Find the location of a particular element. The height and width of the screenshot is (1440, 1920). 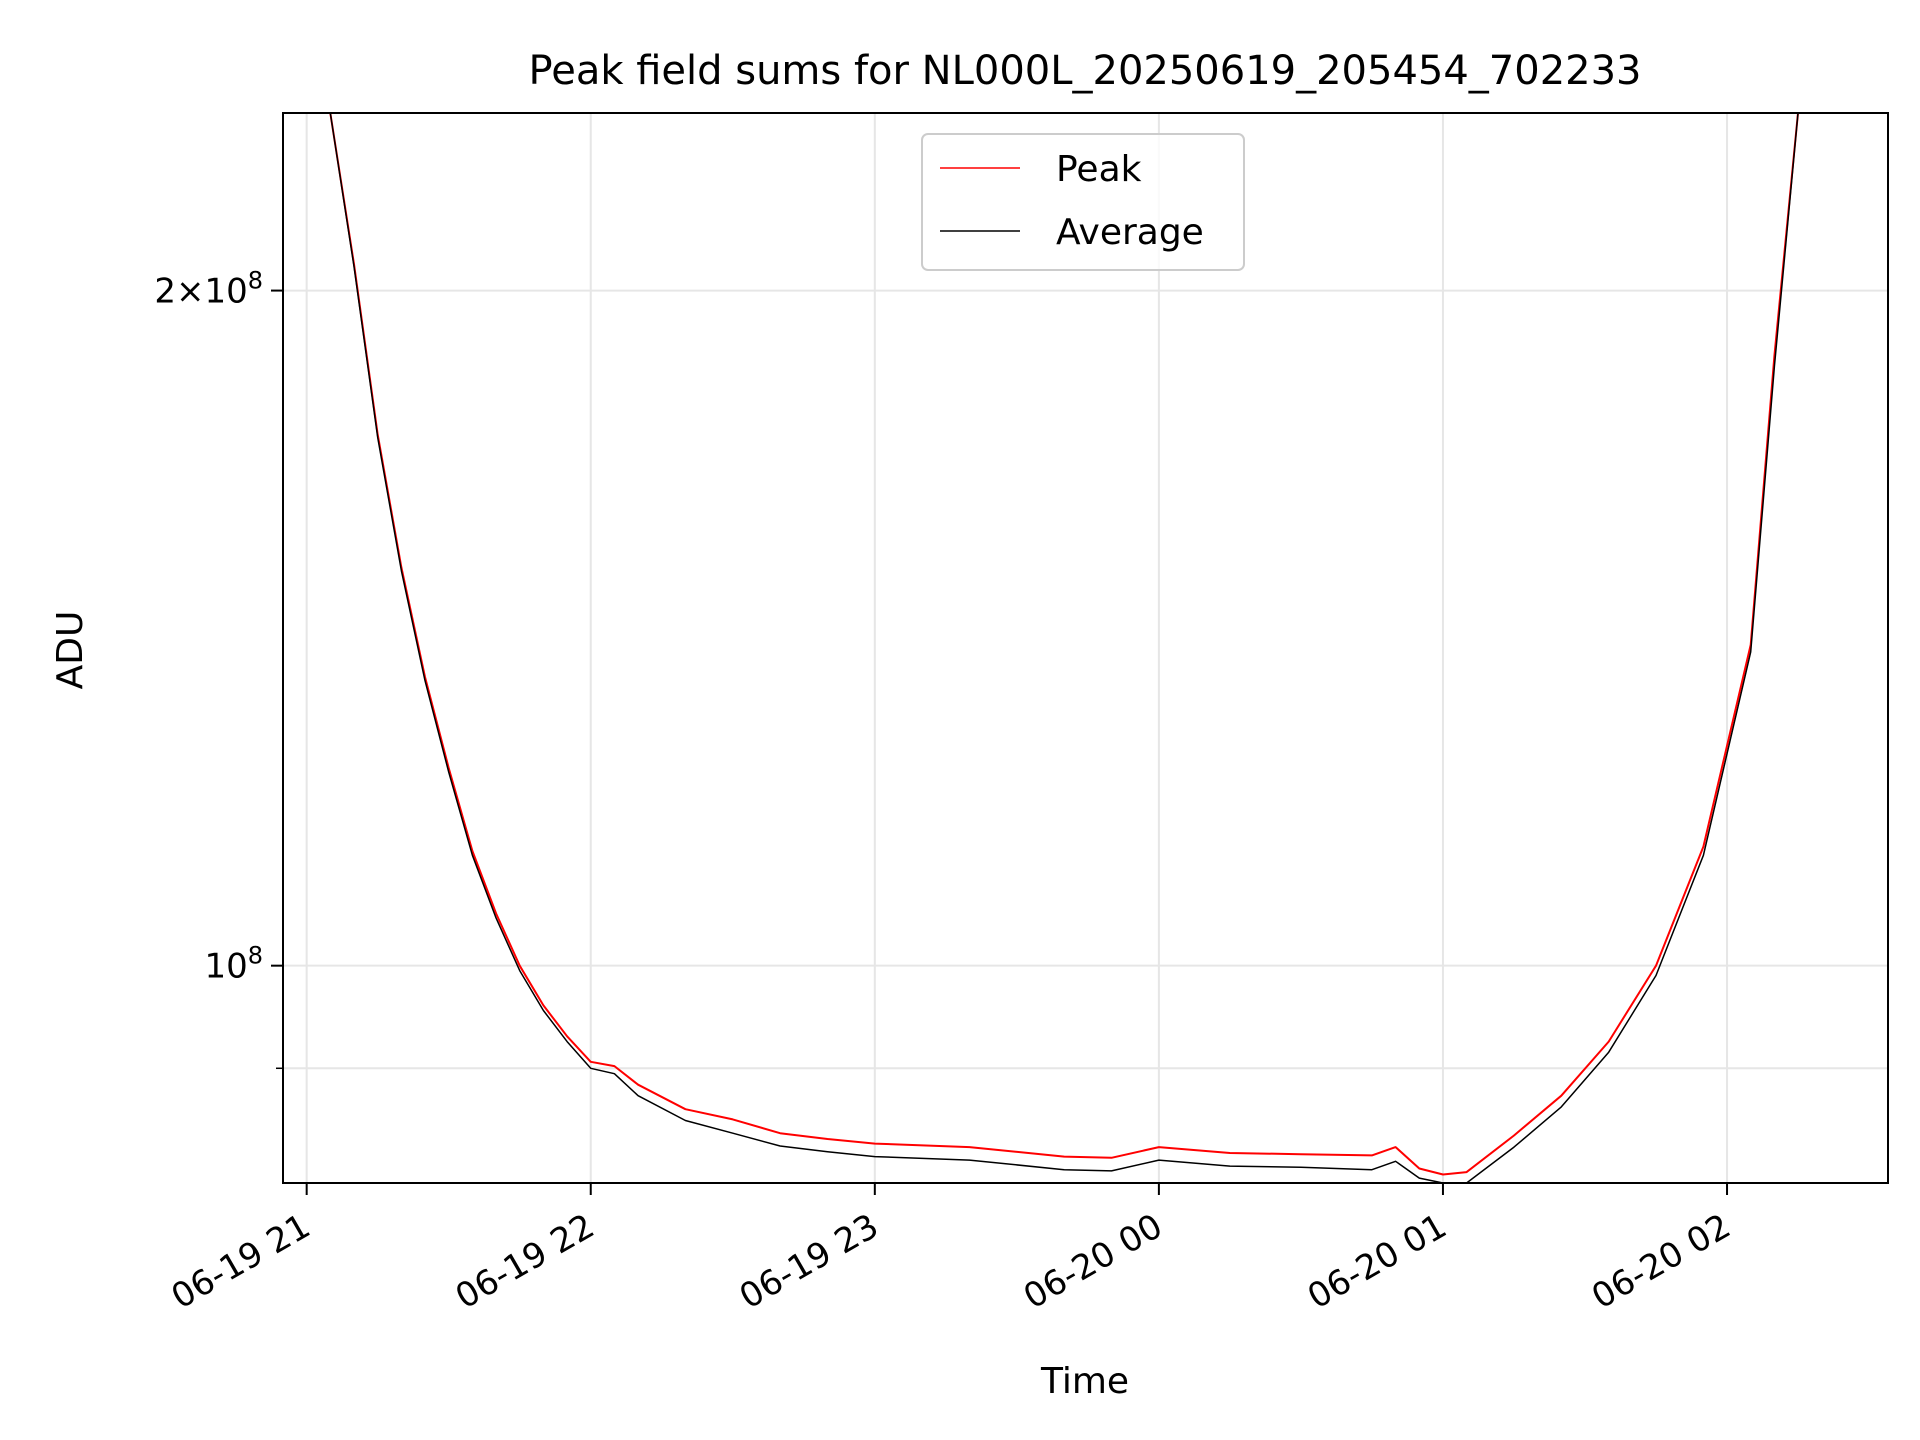

y-tick-label: 108 is located at coordinates (233, 964).